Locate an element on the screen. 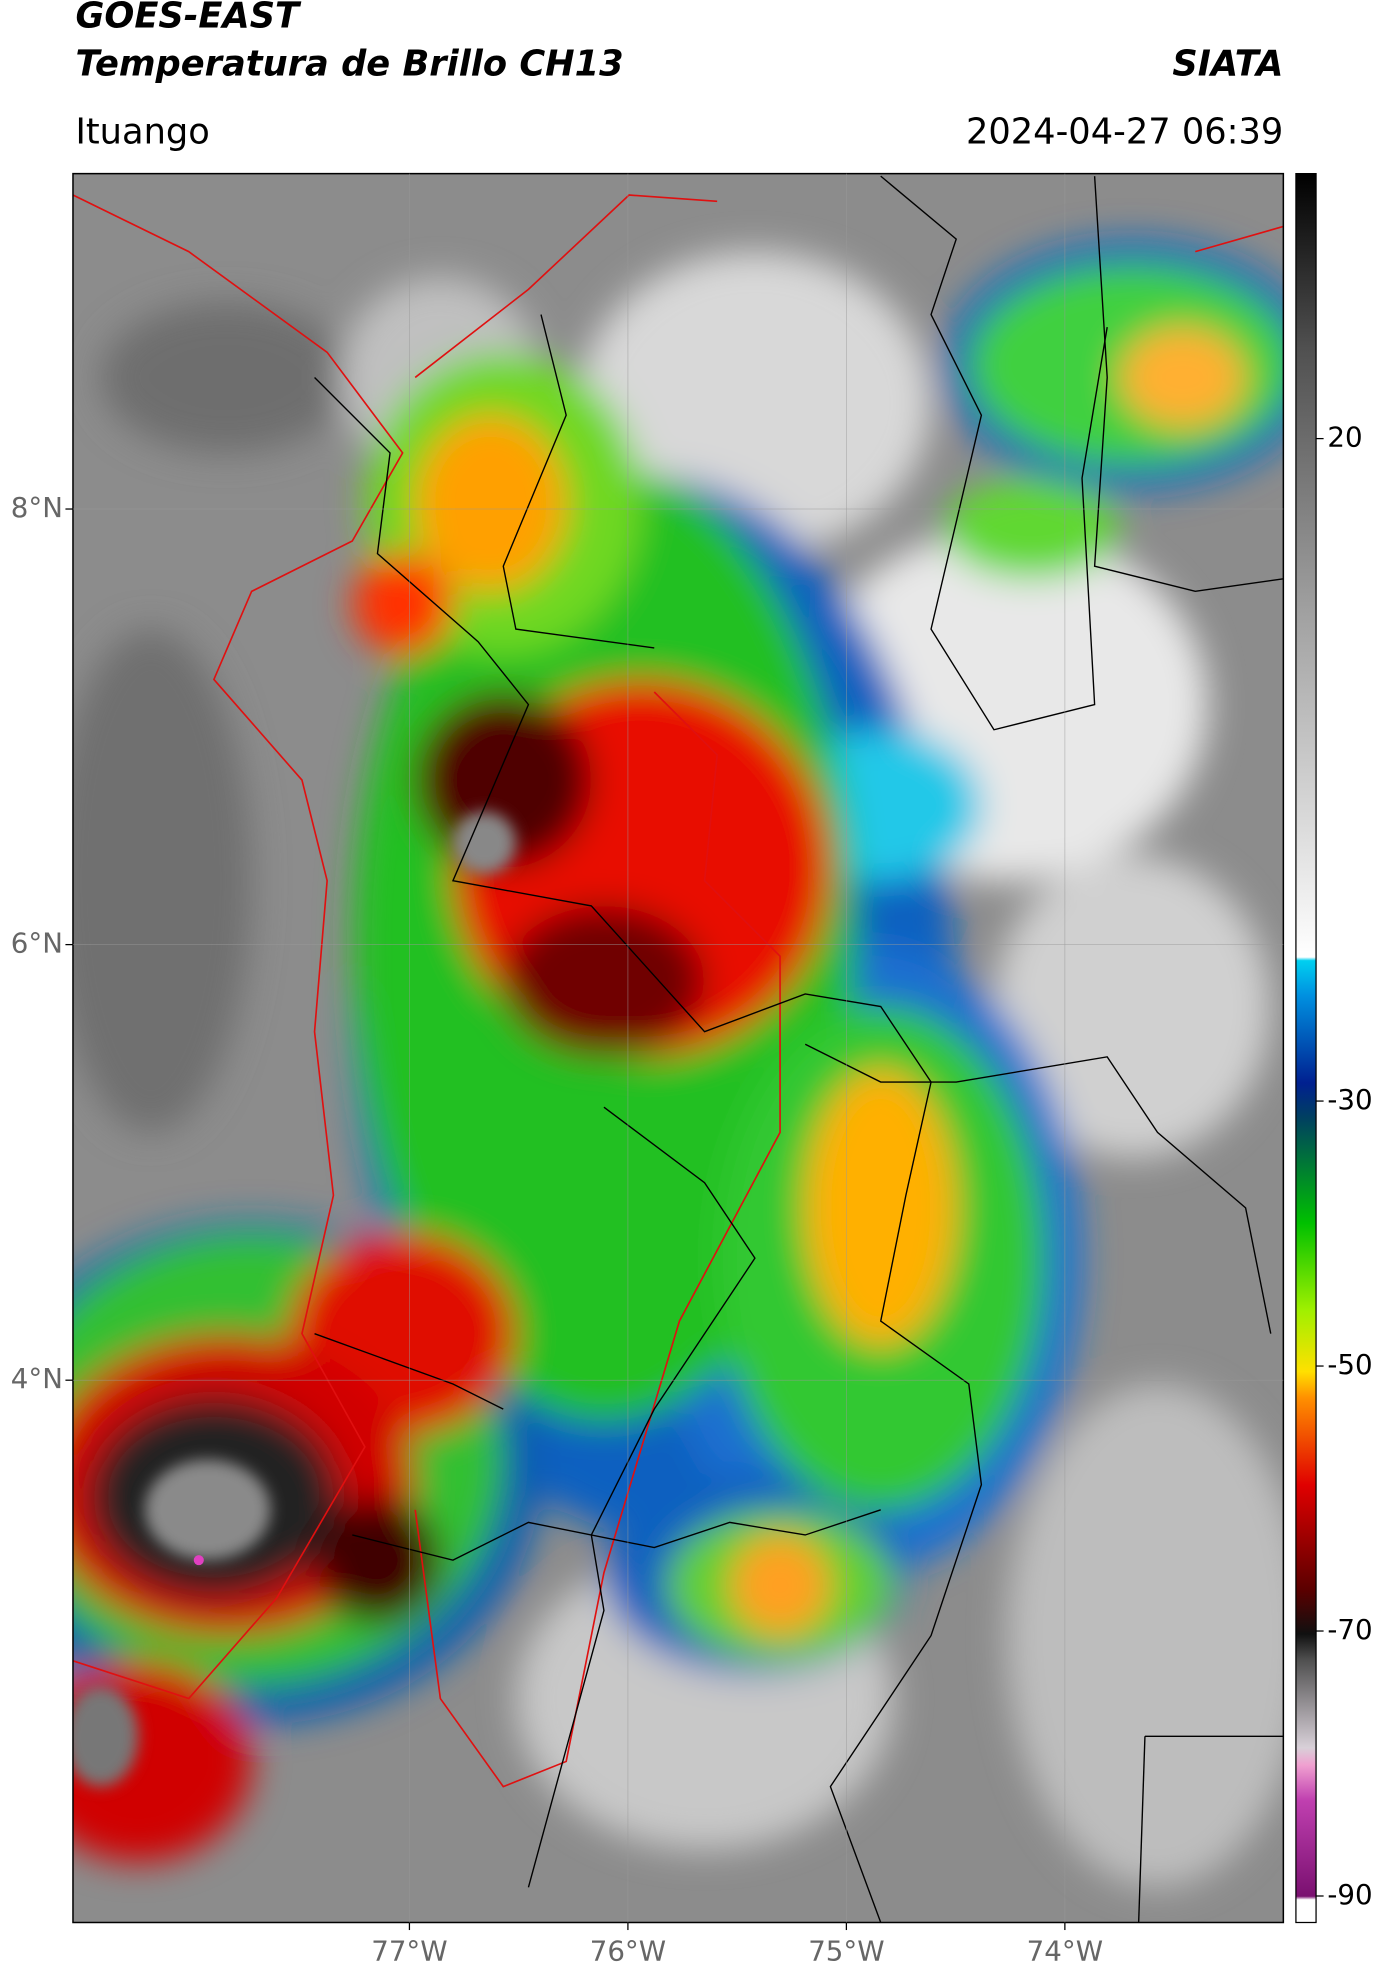 This screenshot has width=1384, height=1981. lat-tick-label: 8°N is located at coordinates (37, 507).